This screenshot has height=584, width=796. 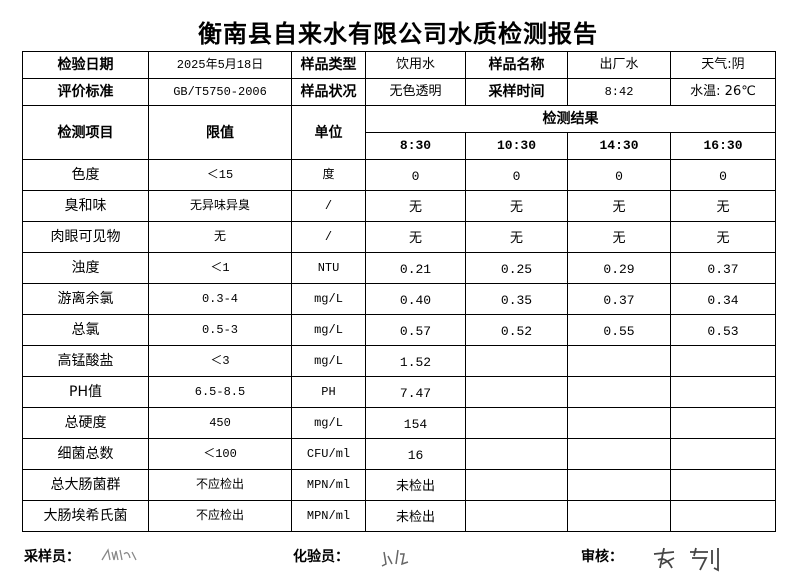 I want to click on header-times-row: 8:30 10:30 14:30 16:30, so click(x=399, y=146).